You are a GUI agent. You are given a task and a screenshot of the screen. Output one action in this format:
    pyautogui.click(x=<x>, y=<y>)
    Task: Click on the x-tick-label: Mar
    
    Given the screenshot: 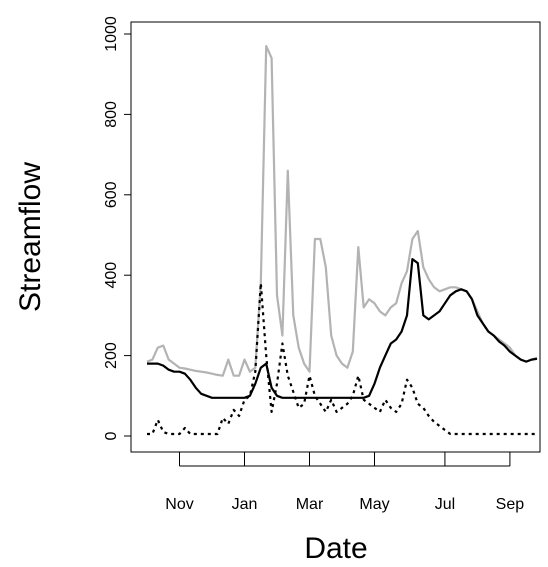 What is the action you would take?
    pyautogui.click(x=310, y=504)
    